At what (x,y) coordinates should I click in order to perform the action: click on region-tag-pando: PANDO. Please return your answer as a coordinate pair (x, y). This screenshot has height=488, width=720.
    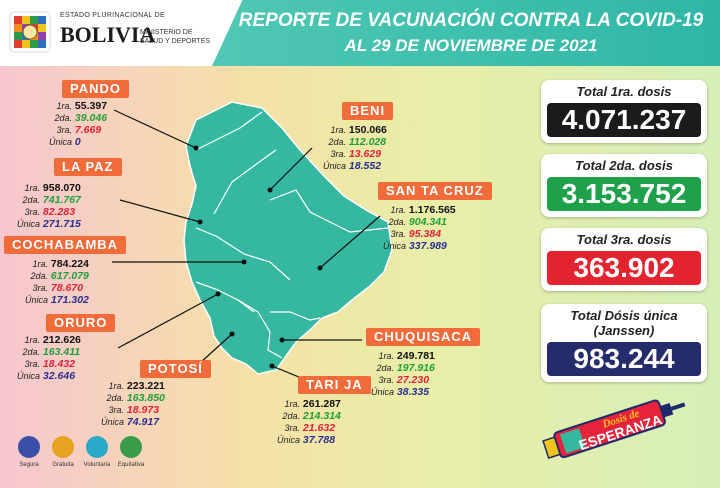
    Looking at the image, I should click on (95, 89).